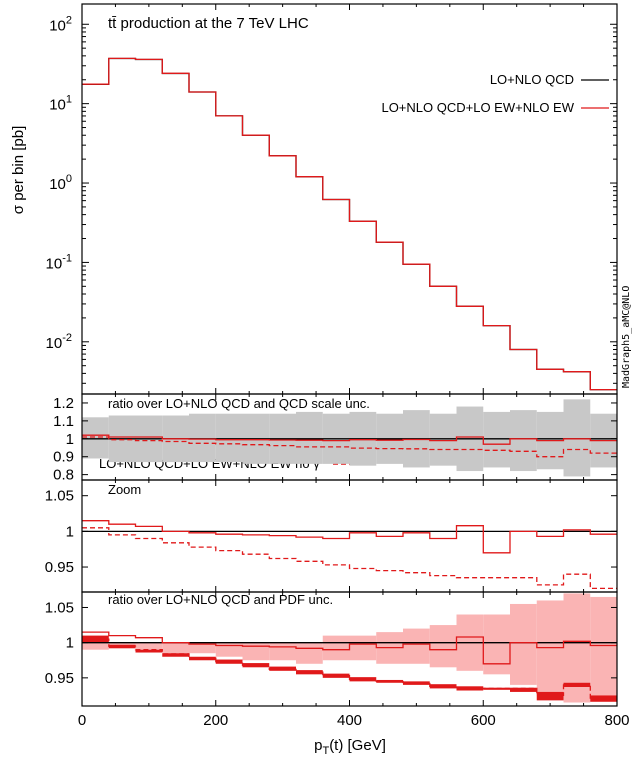 The width and height of the screenshot is (635, 758). Describe the element at coordinates (349, 720) in the screenshot. I see `x-tick-label: 400` at that location.